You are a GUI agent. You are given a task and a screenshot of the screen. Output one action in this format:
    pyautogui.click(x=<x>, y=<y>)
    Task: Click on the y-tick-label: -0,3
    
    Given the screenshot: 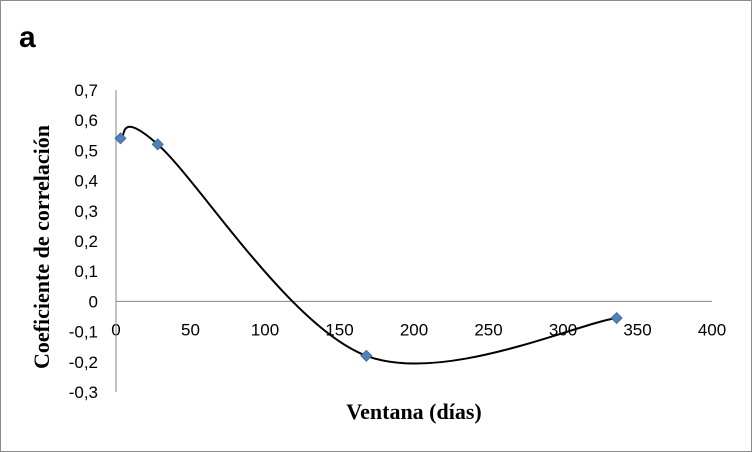 What is the action you would take?
    pyautogui.click(x=83, y=392)
    